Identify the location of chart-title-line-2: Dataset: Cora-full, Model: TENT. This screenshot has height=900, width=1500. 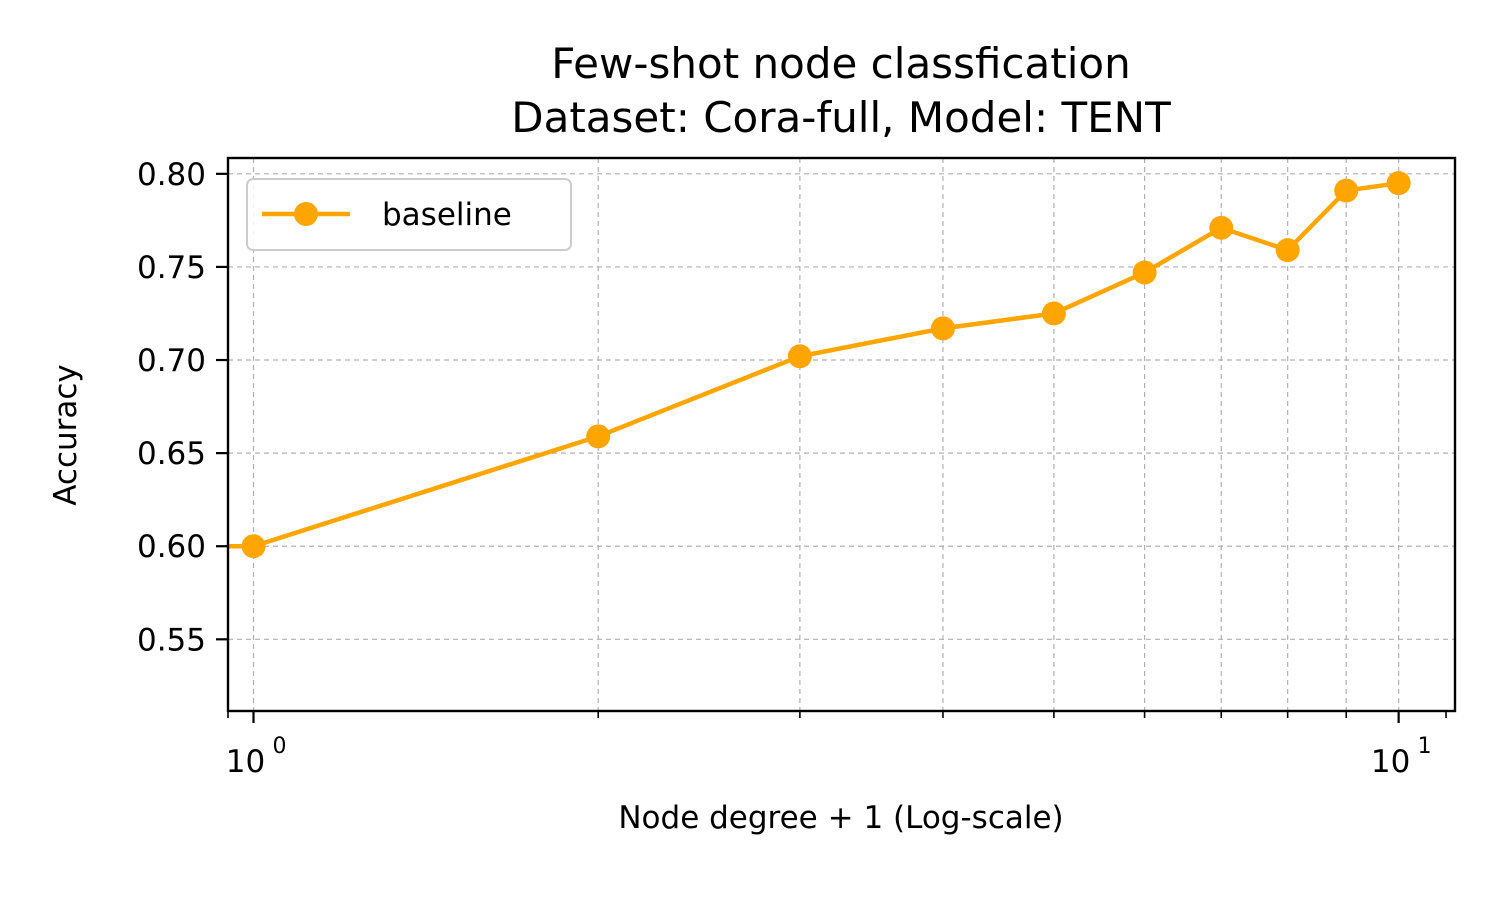
(841, 117).